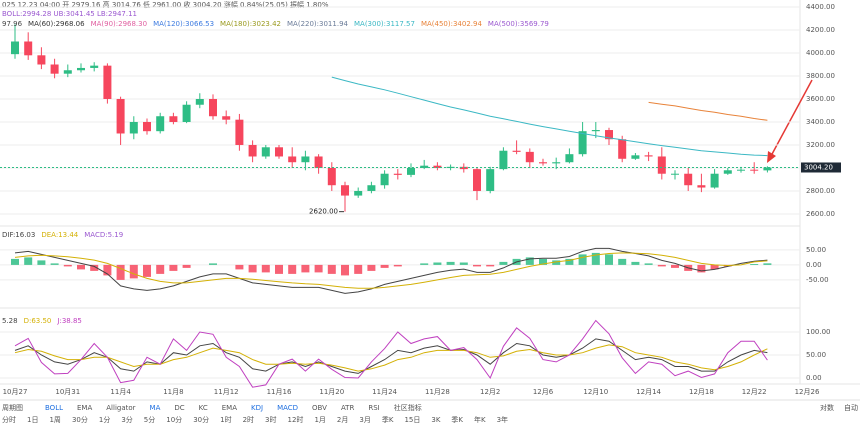 The height and width of the screenshot is (424, 860). What do you see at coordinates (518, 24) in the screenshot?
I see `legend-entry: MA(500):3569.79` at bounding box center [518, 24].